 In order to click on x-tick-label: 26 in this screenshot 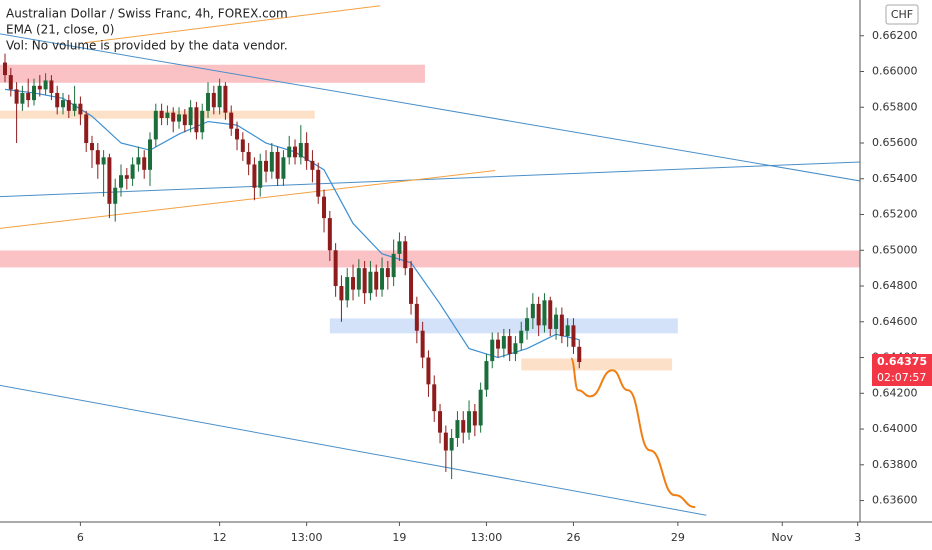, I will do `click(573, 537)`.